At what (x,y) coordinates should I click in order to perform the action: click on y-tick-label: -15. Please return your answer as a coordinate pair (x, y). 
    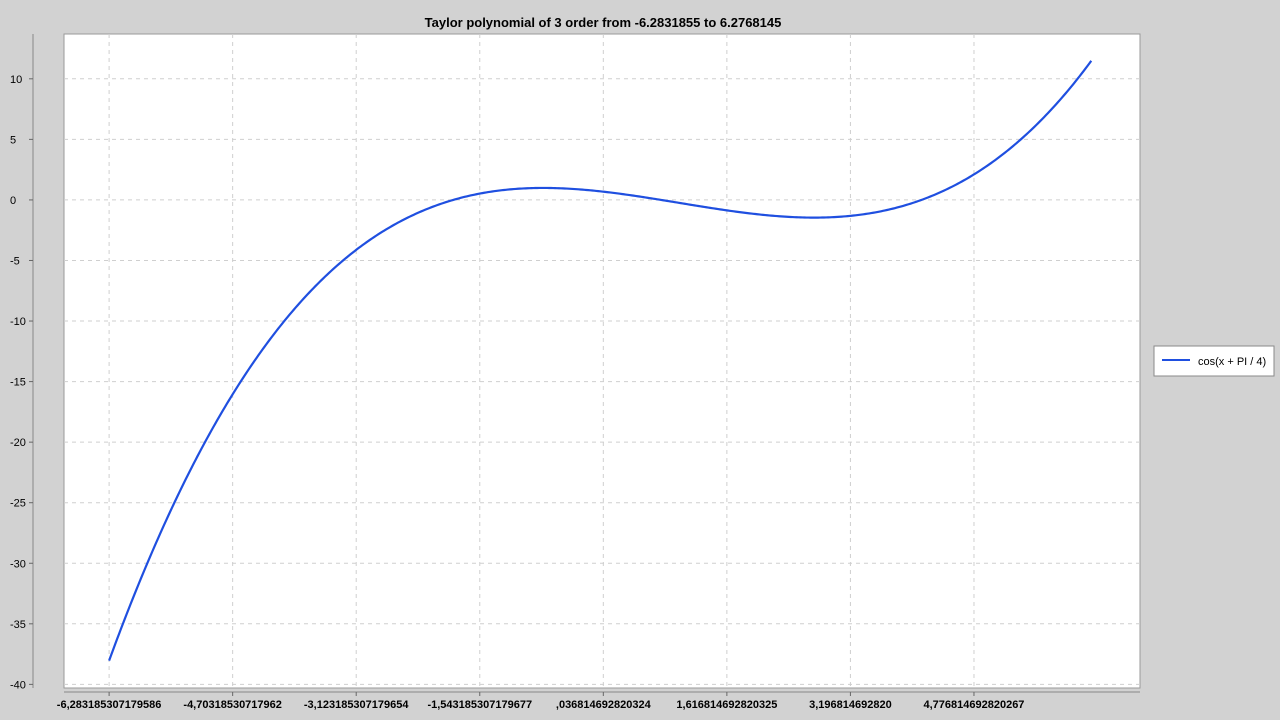
    Looking at the image, I should click on (18, 383).